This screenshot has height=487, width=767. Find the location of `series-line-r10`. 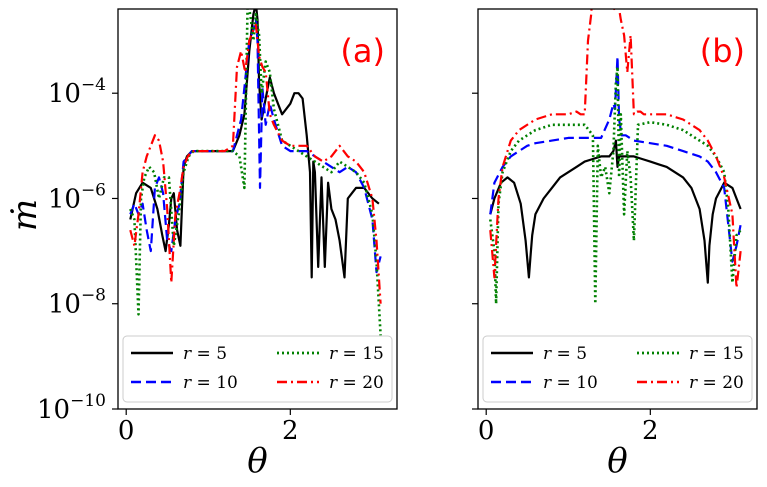

series-line-r10 is located at coordinates (615, 159).